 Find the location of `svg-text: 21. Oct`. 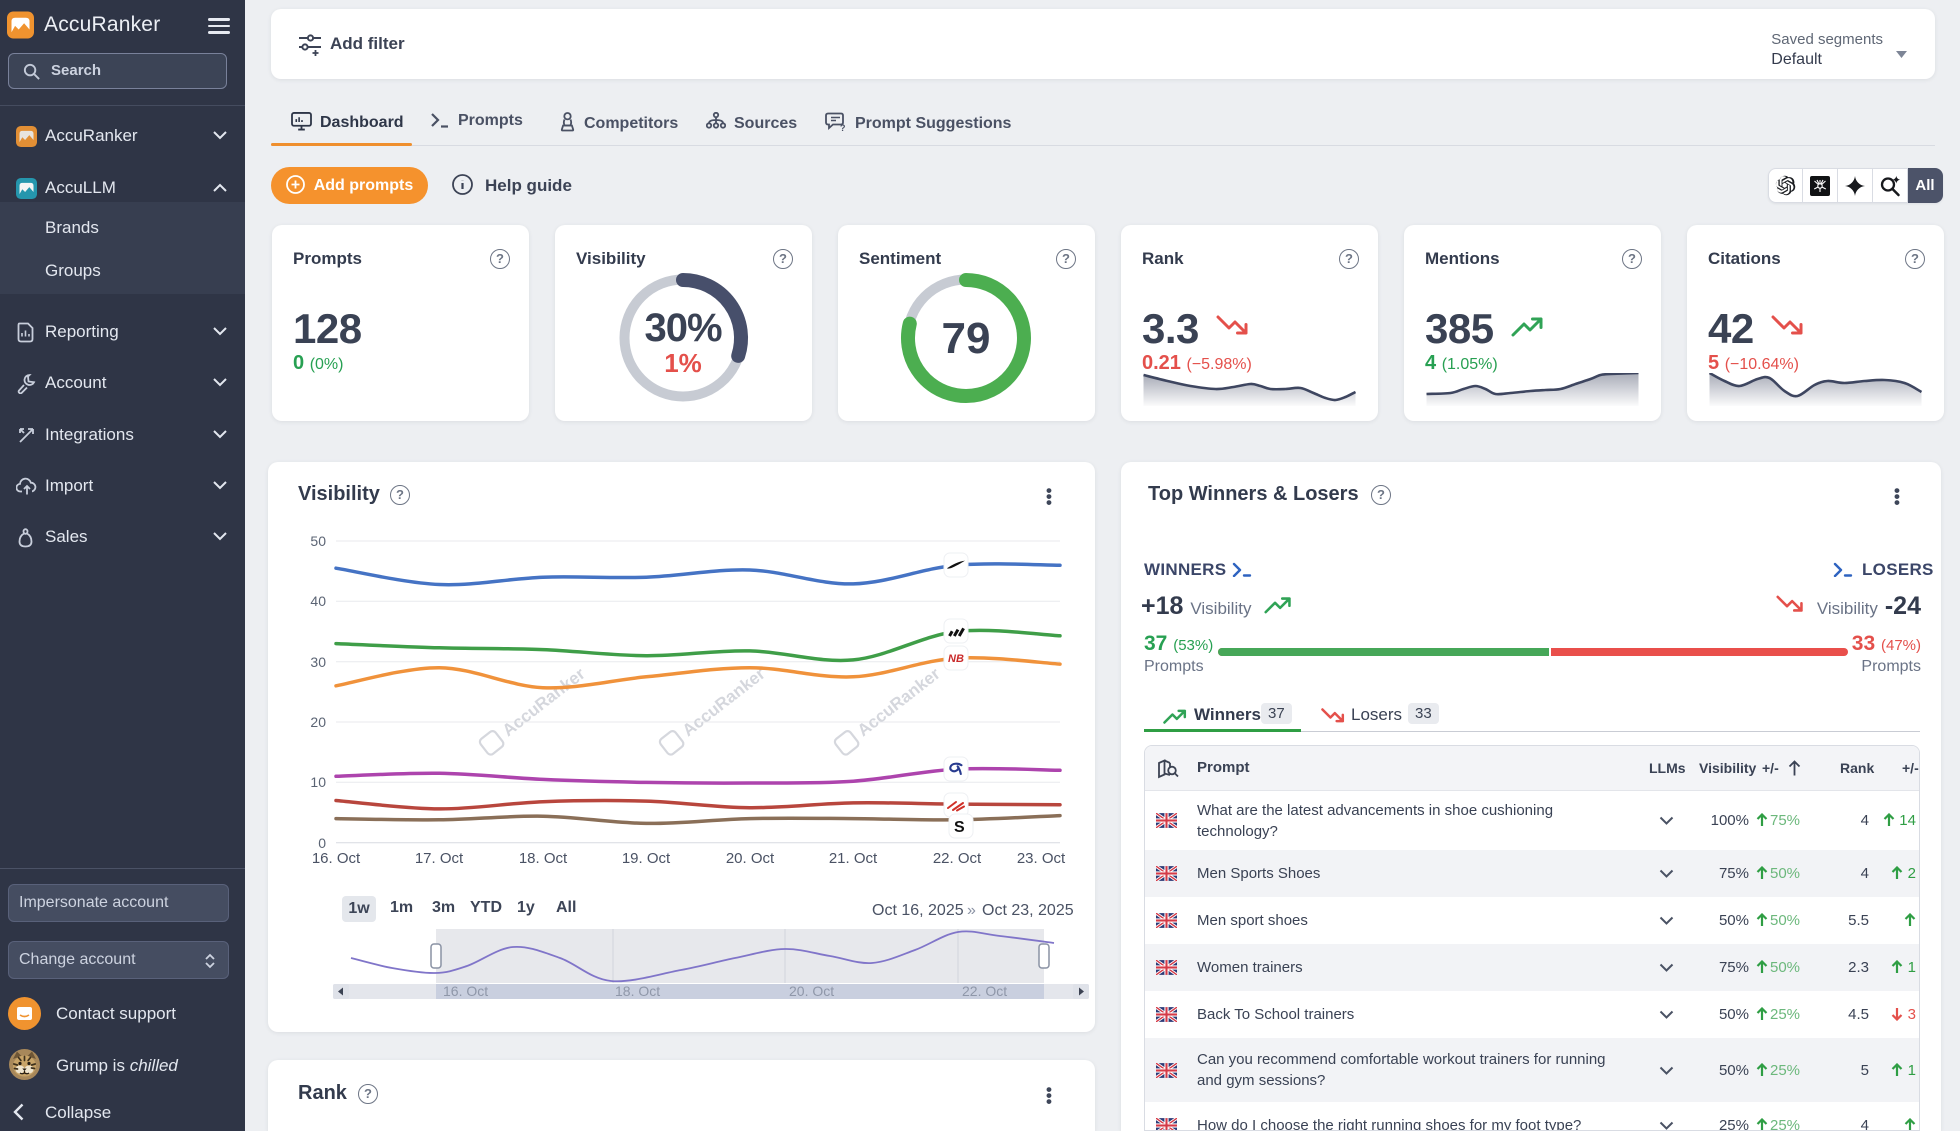

svg-text: 21. Oct is located at coordinates (853, 858).